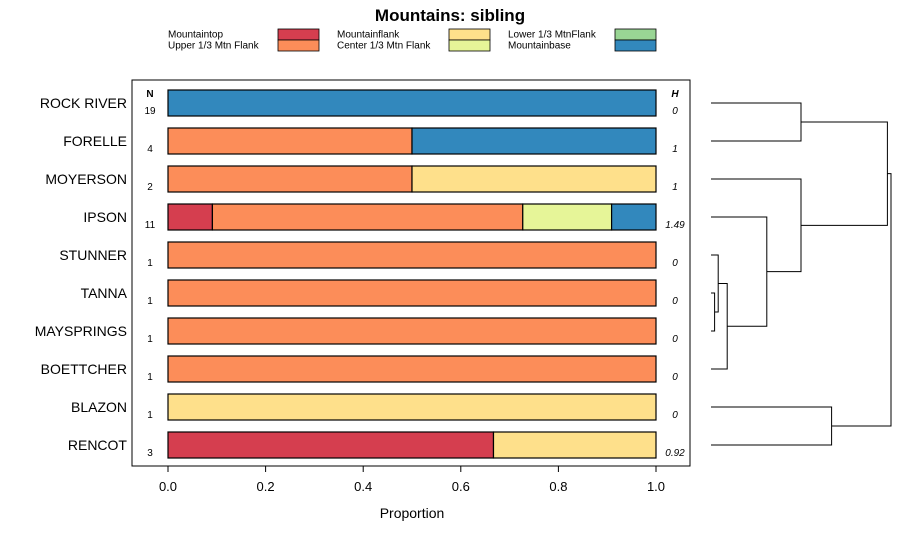  What do you see at coordinates (367, 217) in the screenshot?
I see `bar-segment-ipson-upper-1-3-mtn-flank` at bounding box center [367, 217].